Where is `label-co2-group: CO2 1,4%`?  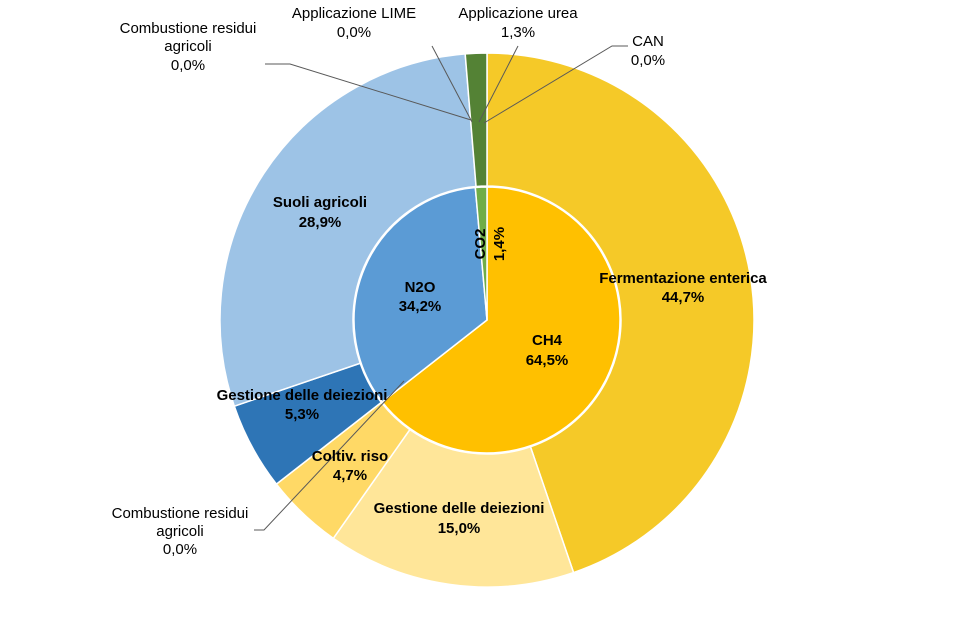
label-co2-group: CO2 1,4% is located at coordinates (490, 244).